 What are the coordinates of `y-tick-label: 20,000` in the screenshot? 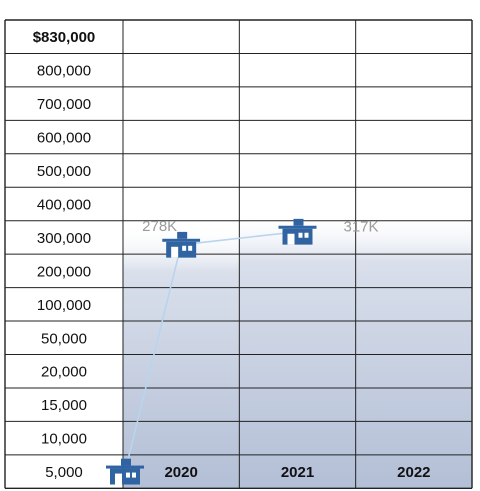 It's located at (64, 372).